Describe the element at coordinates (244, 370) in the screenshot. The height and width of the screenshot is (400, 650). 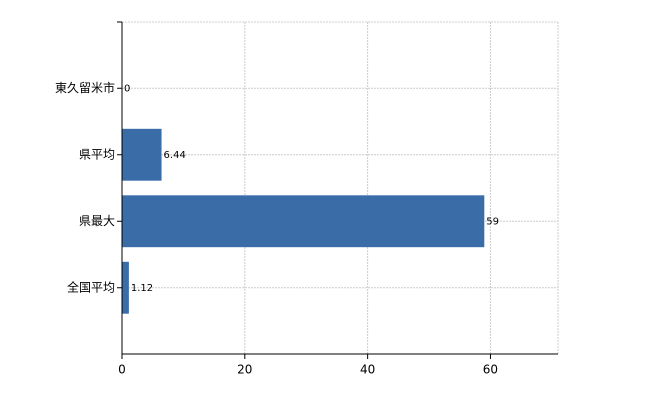
I see `x-tick-label: 20` at that location.